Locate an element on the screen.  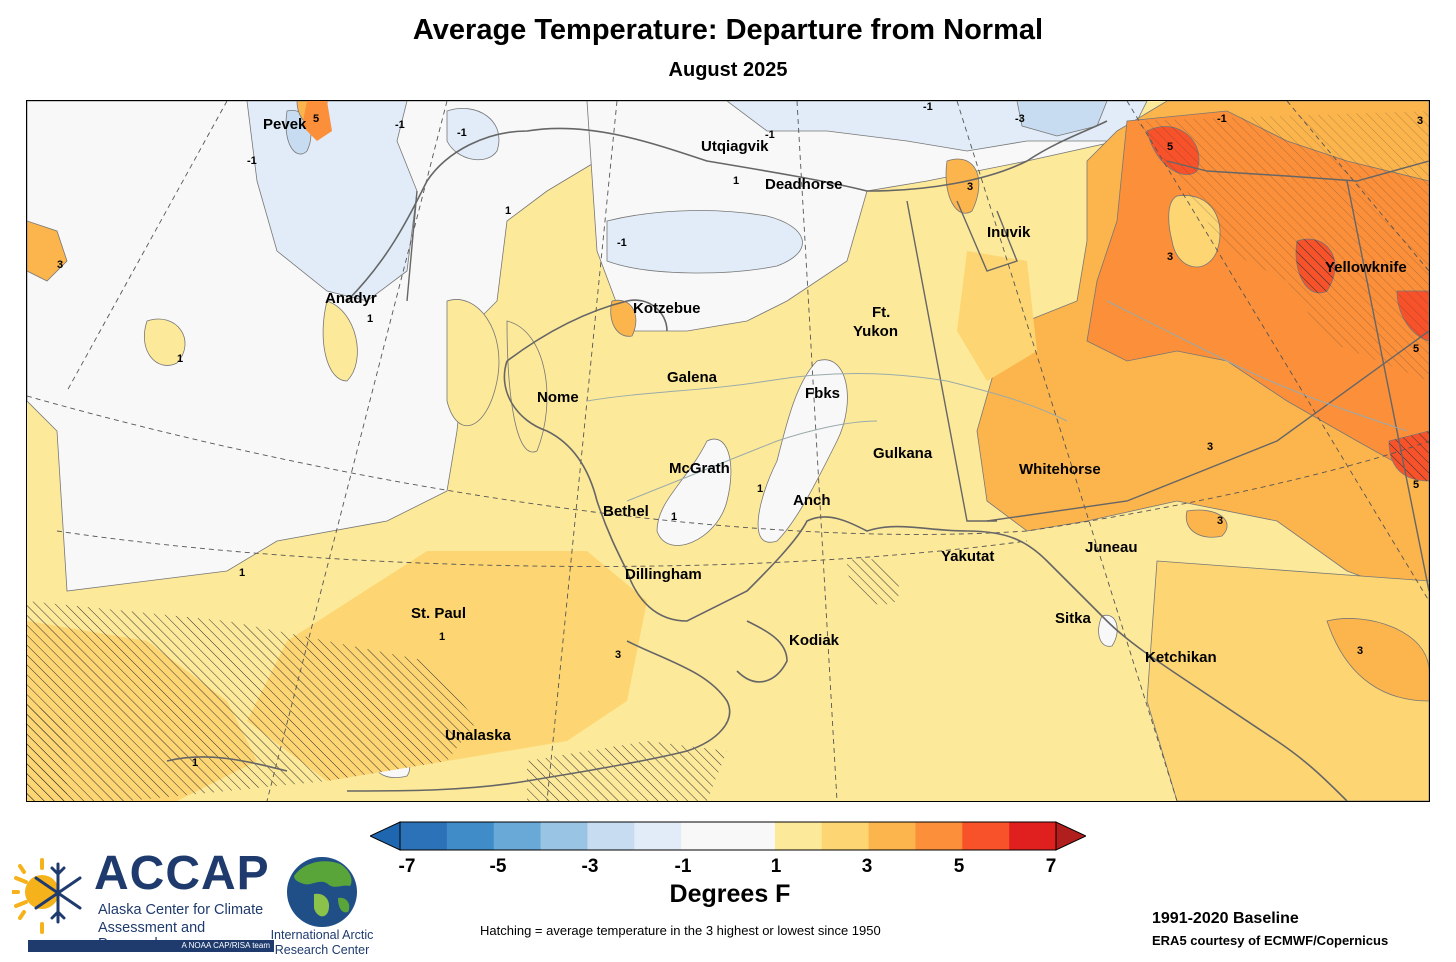
city-label: Anadyr is located at coordinates (351, 298).